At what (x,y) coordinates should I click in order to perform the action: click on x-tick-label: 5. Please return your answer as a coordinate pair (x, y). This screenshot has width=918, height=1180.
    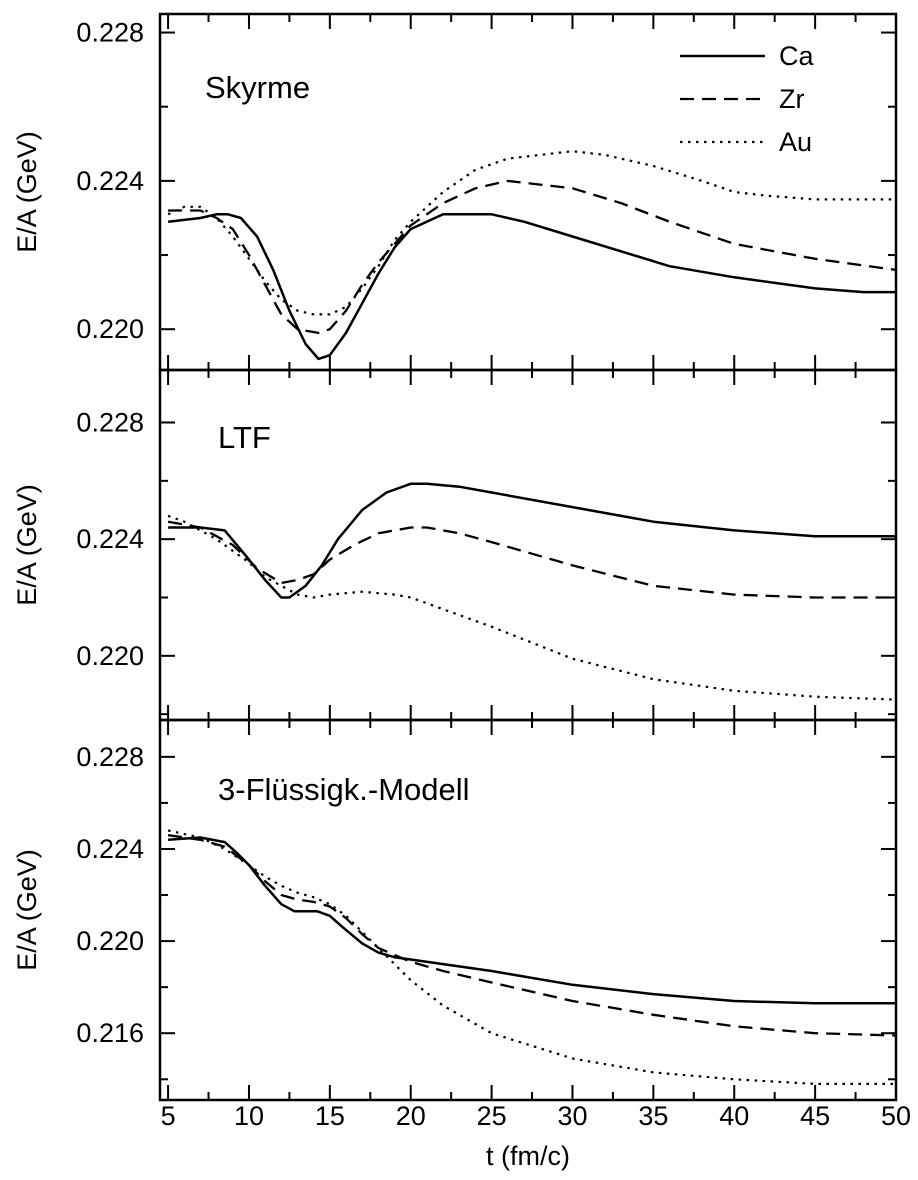
    Looking at the image, I should click on (168, 1116).